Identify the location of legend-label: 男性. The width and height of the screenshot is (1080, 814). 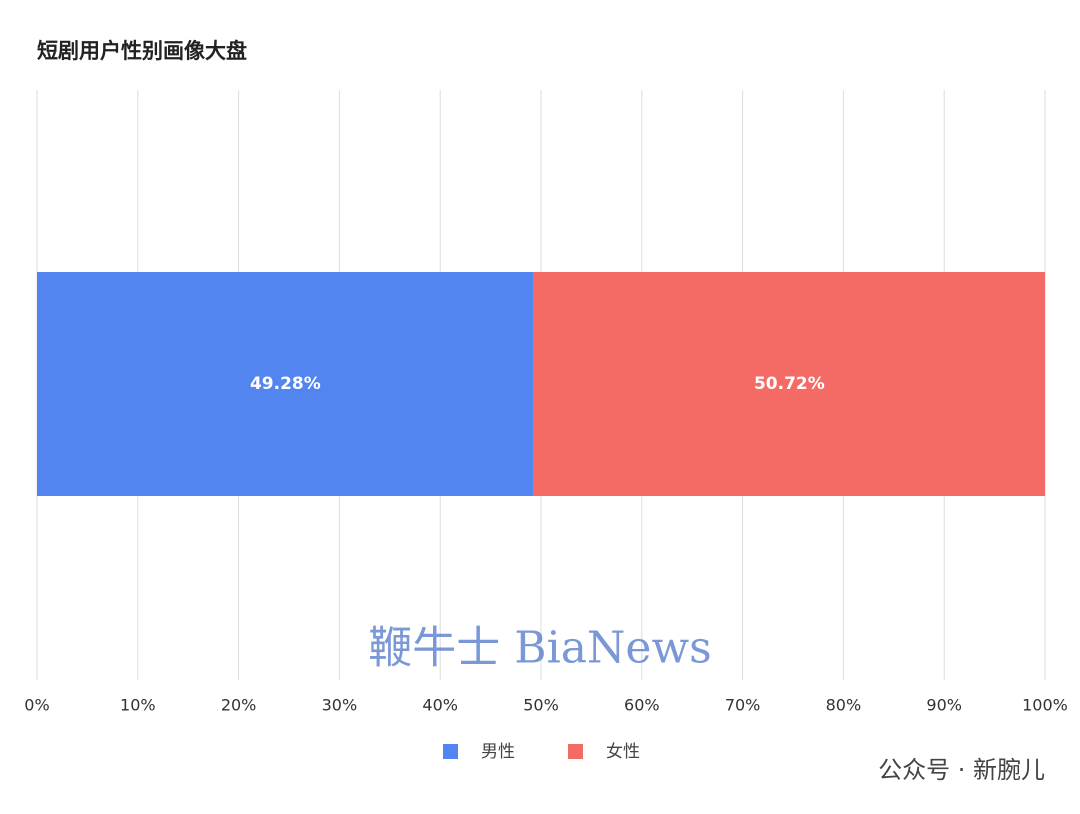
(498, 752).